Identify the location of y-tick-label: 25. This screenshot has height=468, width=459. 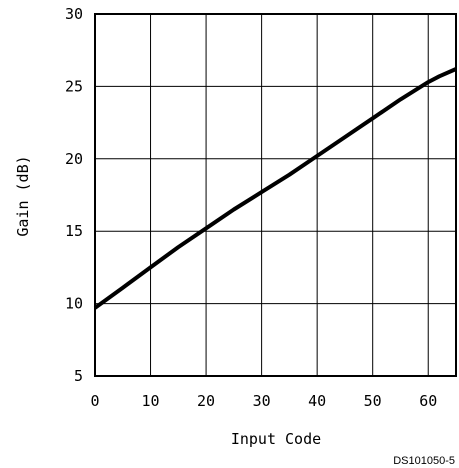
(74, 86).